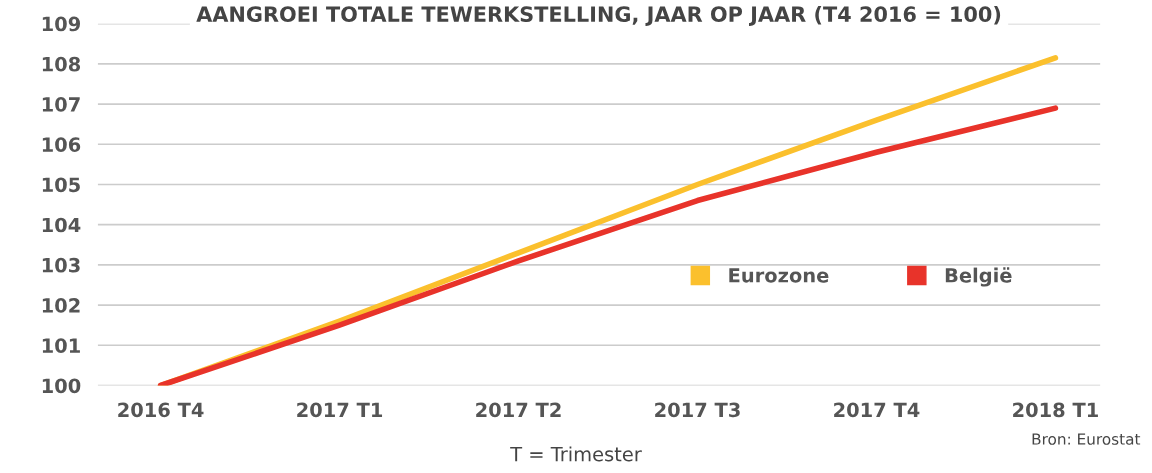 Image resolution: width=1152 pixels, height=473 pixels. I want to click on legend-label: Eurozone, so click(779, 275).